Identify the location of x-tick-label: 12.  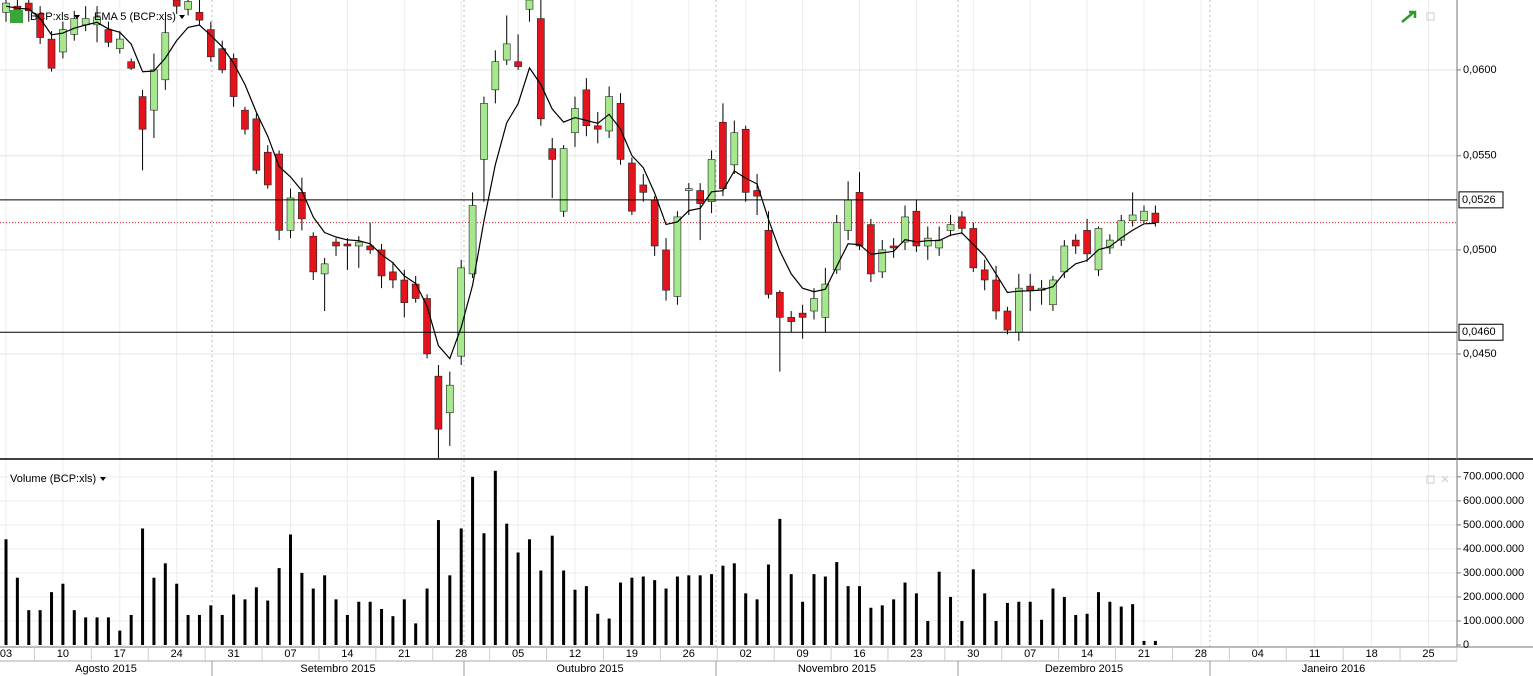
(575, 654).